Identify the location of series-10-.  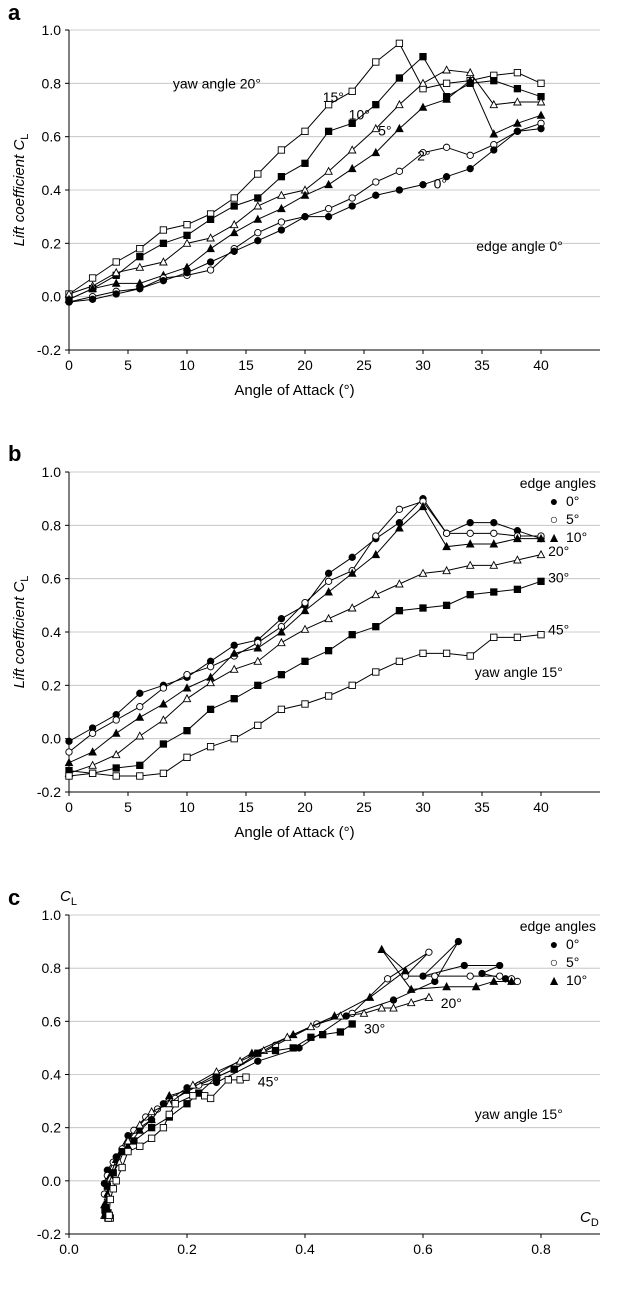
(305, 181).